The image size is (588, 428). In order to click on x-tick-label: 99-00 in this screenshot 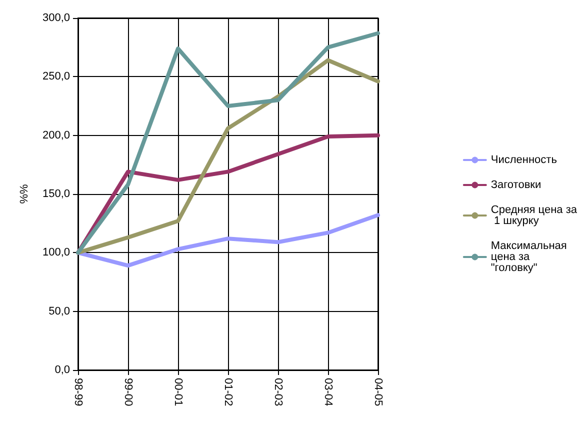, I will do `click(128, 392)`.